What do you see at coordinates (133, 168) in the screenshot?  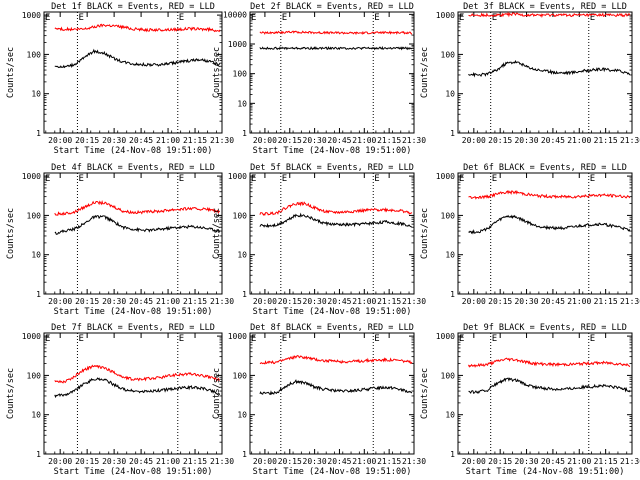 I see `panel-title: Det 4f BLACK = Events, RED = LLD` at bounding box center [133, 168].